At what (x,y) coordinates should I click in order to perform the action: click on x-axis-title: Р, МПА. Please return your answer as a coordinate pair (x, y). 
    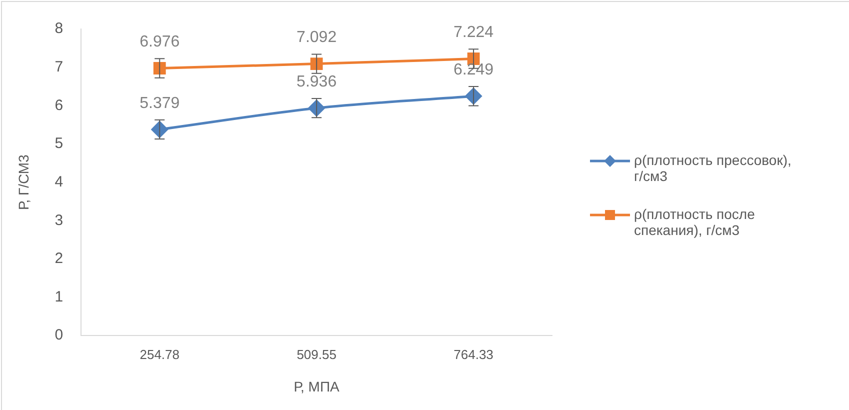
    Looking at the image, I should click on (317, 386).